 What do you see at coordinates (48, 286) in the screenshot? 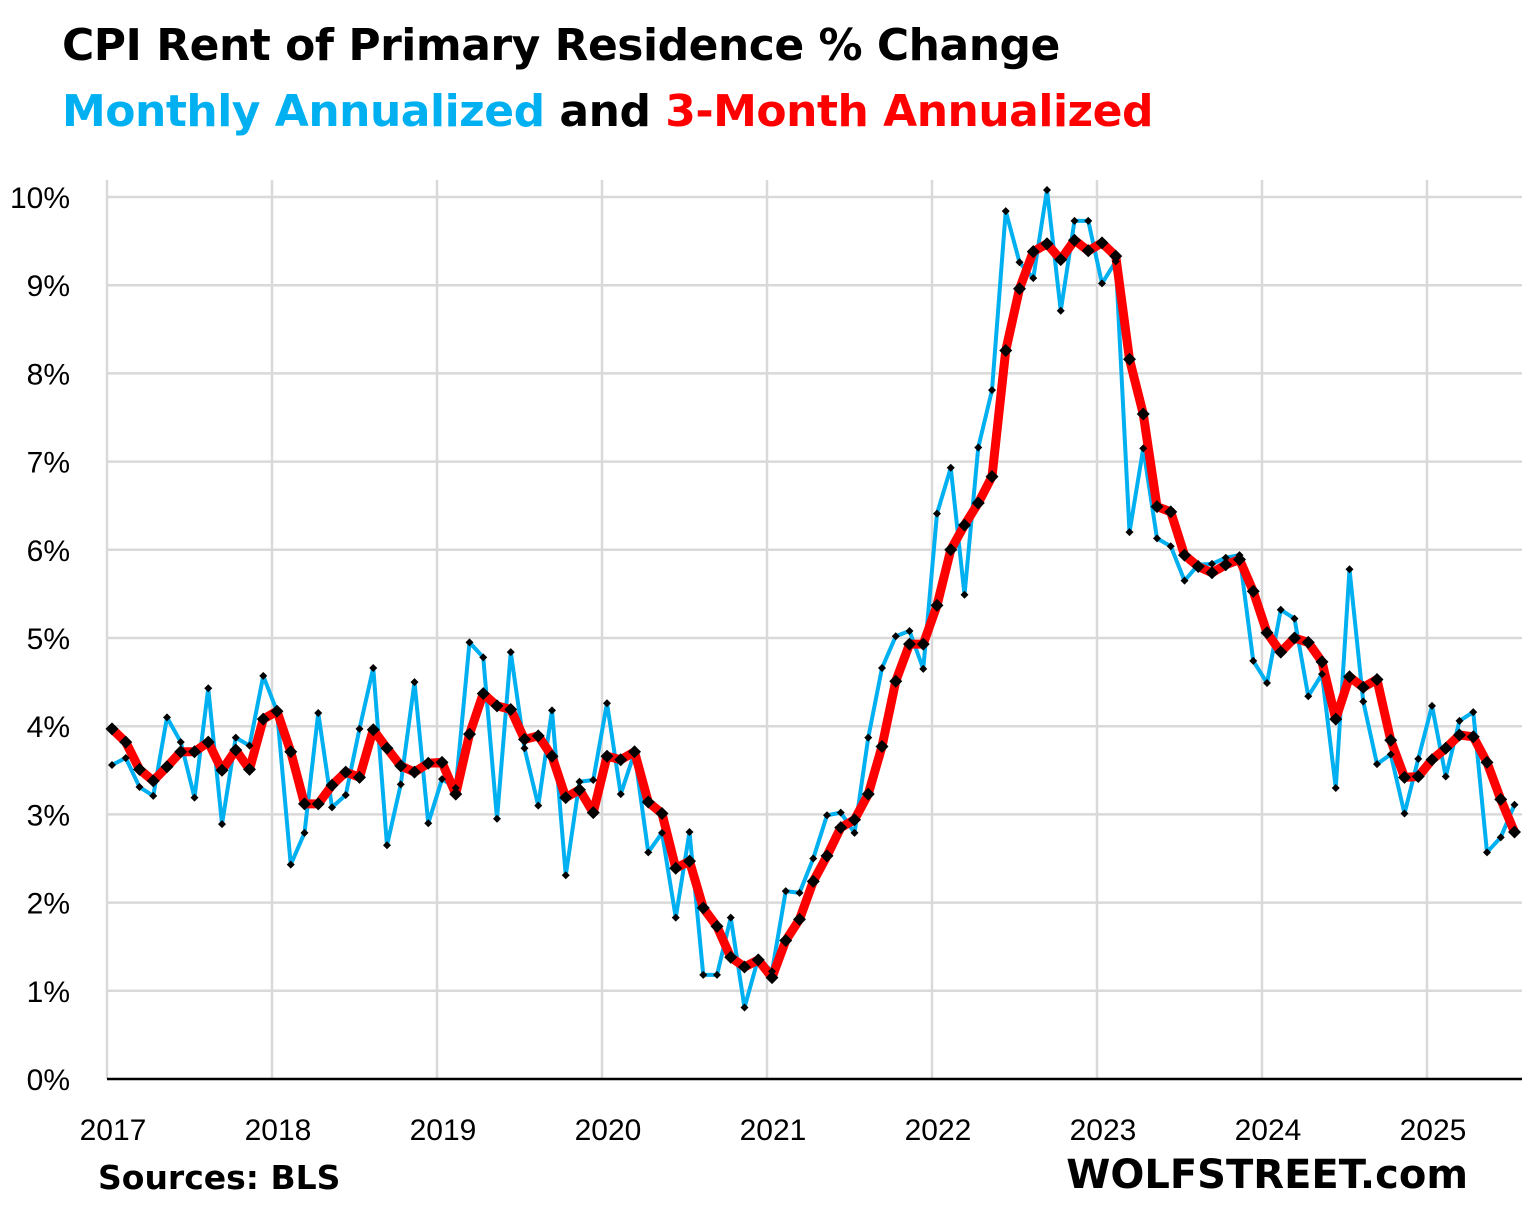
I see `y-tick-label: 9%` at bounding box center [48, 286].